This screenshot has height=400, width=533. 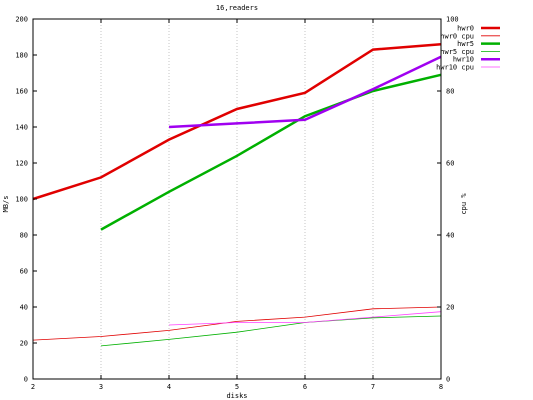 I want to click on x-tick-label: 8, so click(x=441, y=387).